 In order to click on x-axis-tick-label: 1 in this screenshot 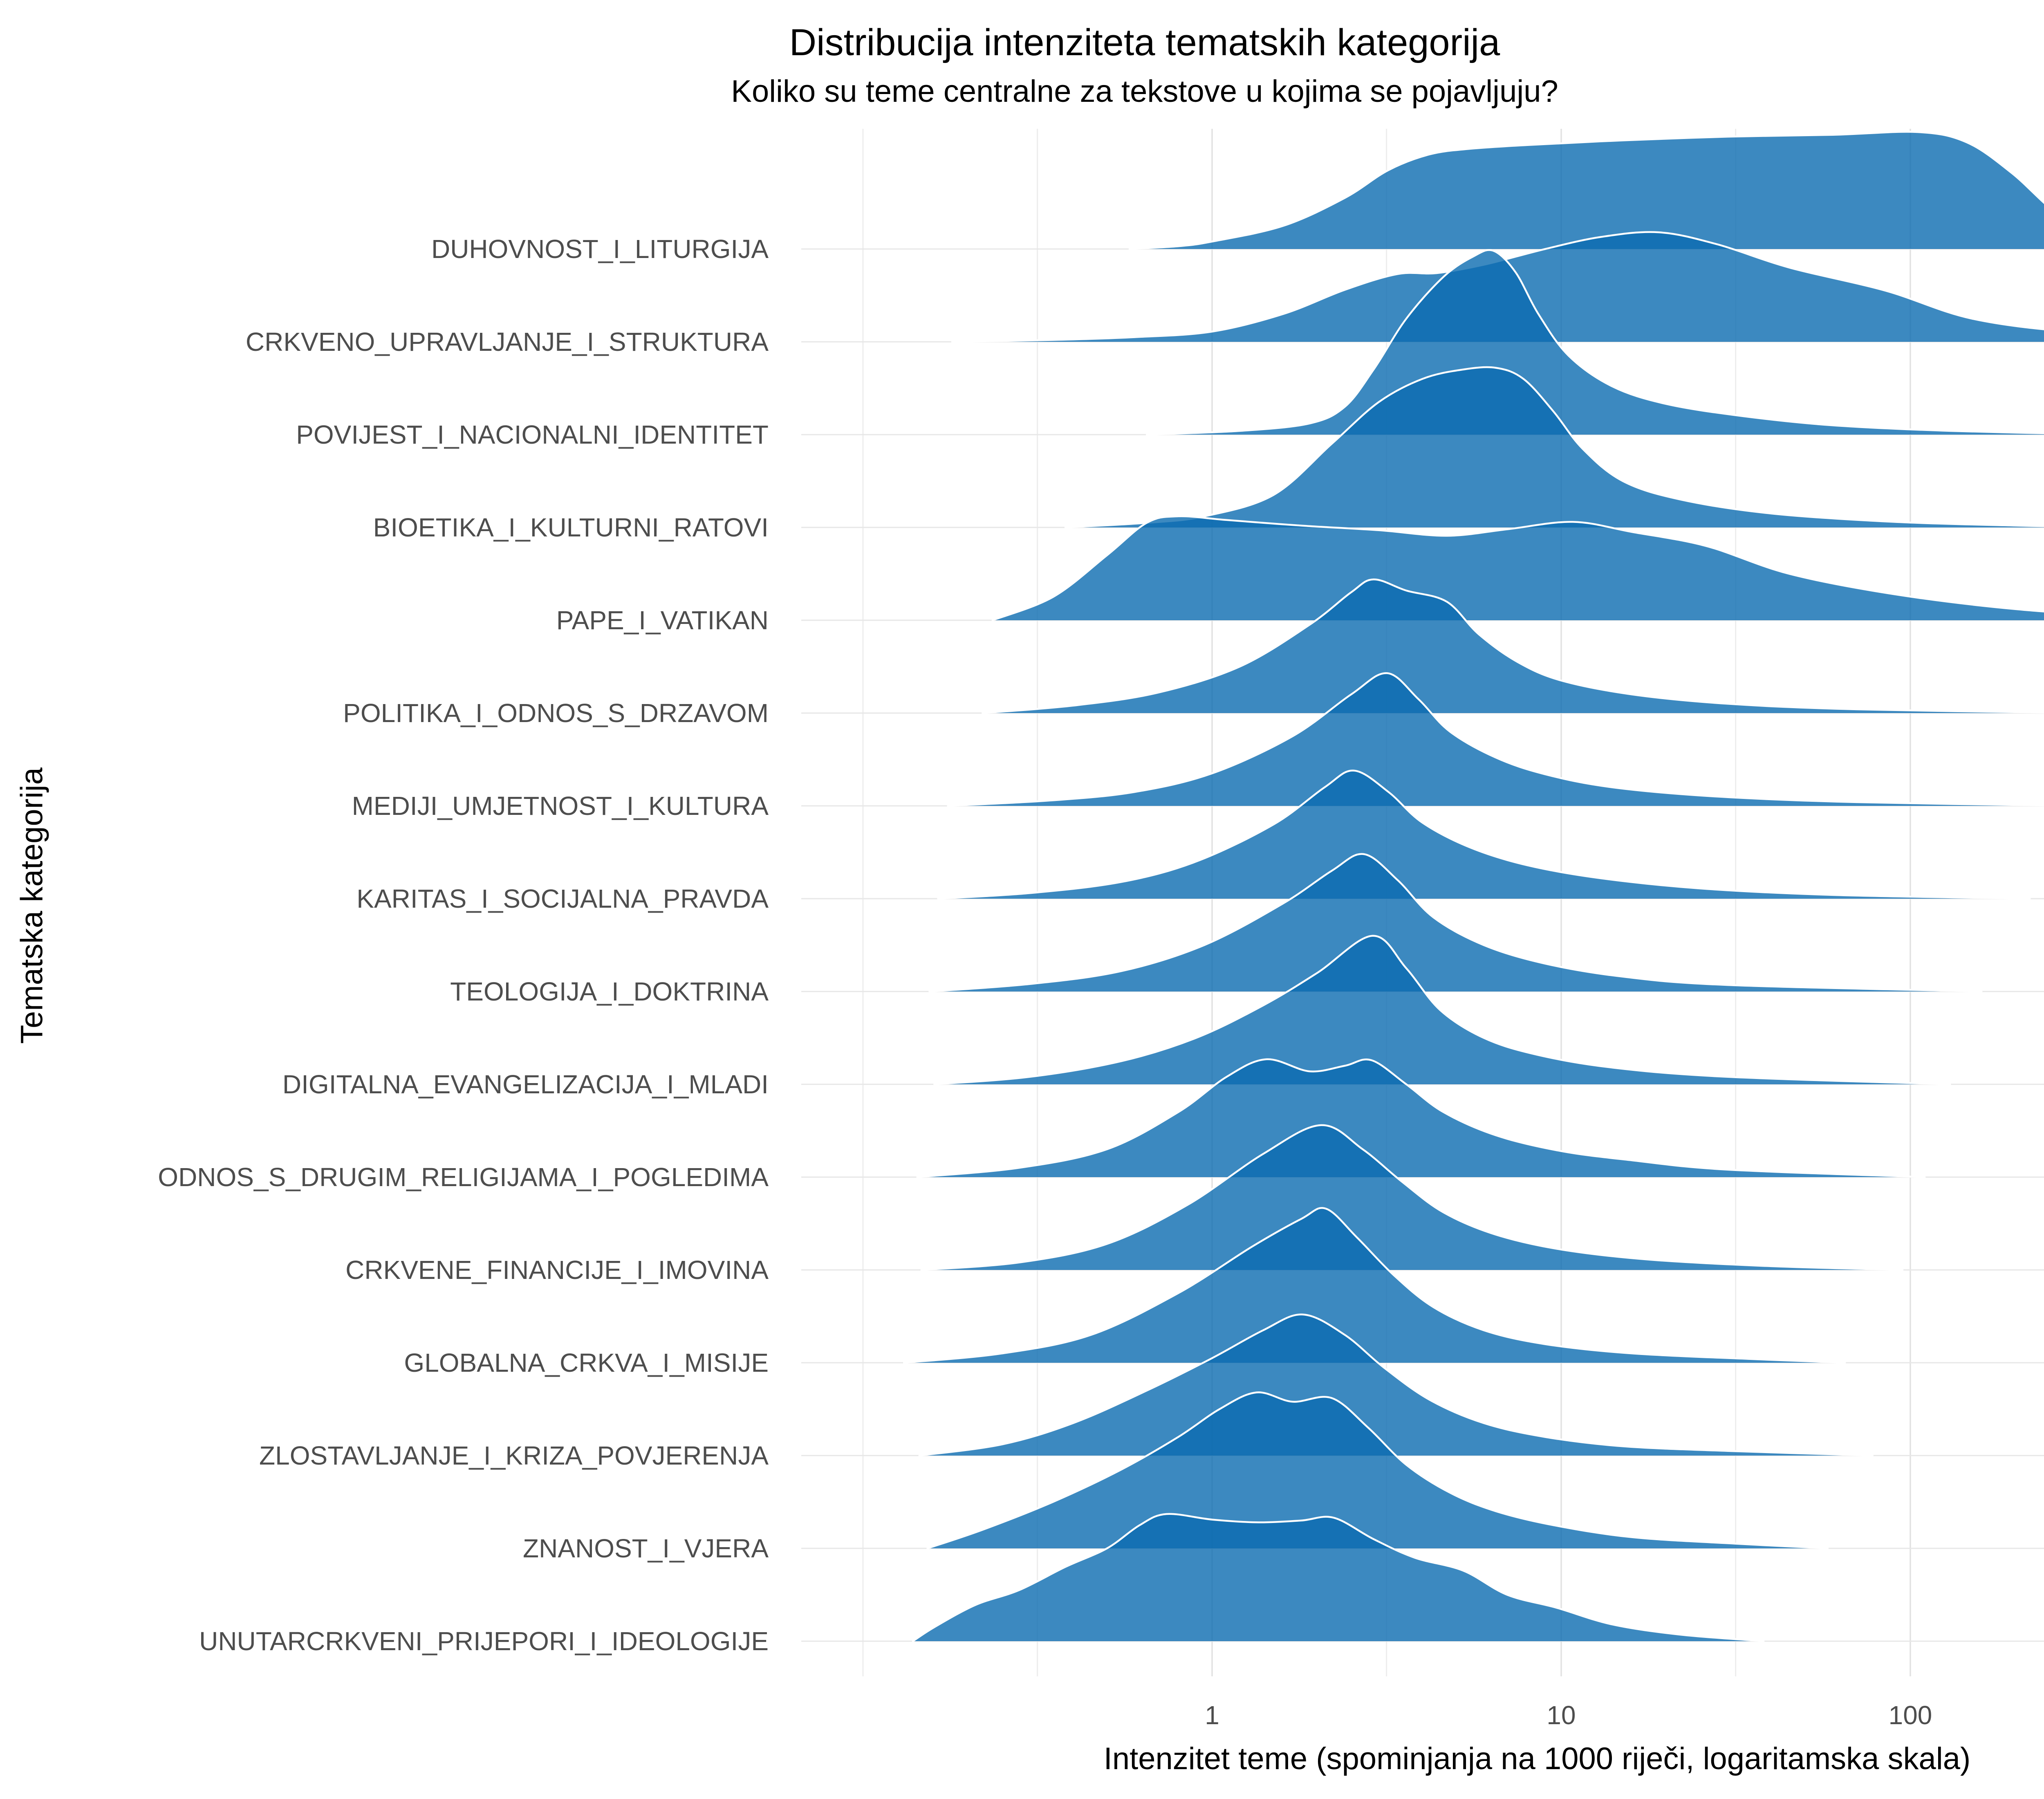, I will do `click(1212, 1715)`.